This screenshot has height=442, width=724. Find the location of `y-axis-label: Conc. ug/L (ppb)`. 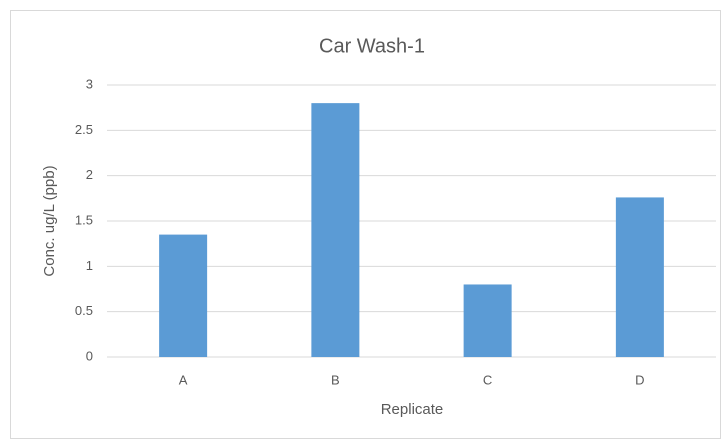

y-axis-label: Conc. ug/L (ppb) is located at coordinates (49, 220).